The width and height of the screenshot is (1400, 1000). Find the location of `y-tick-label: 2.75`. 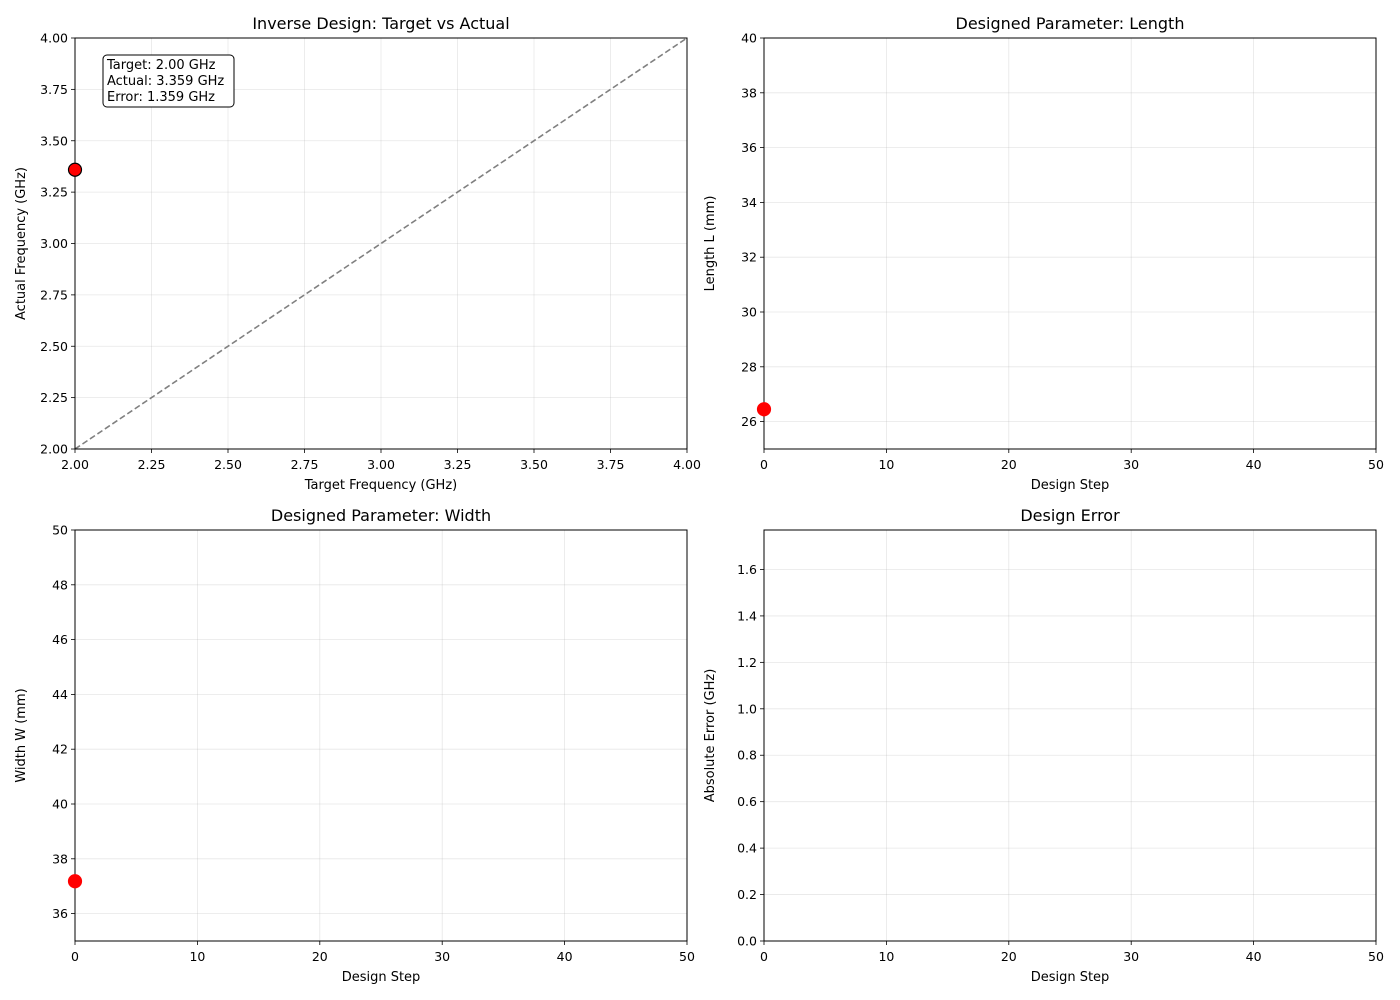

y-tick-label: 2.75 is located at coordinates (54, 294).